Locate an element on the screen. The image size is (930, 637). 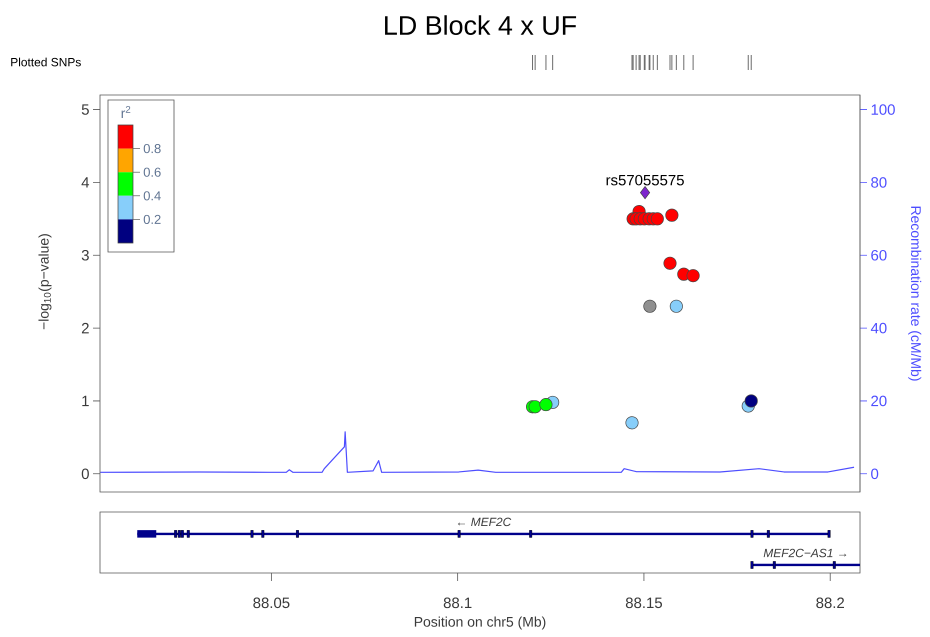
text: Plotted SNPs is located at coordinates (46, 62).